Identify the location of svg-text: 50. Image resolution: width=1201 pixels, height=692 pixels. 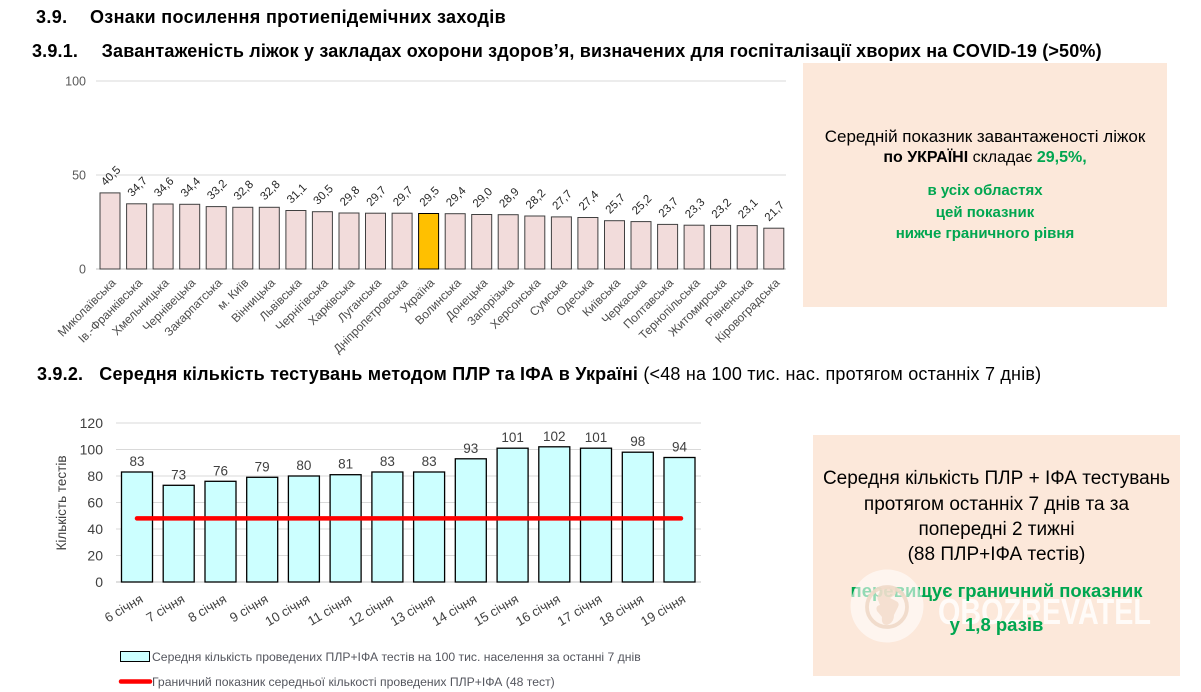
(79, 176).